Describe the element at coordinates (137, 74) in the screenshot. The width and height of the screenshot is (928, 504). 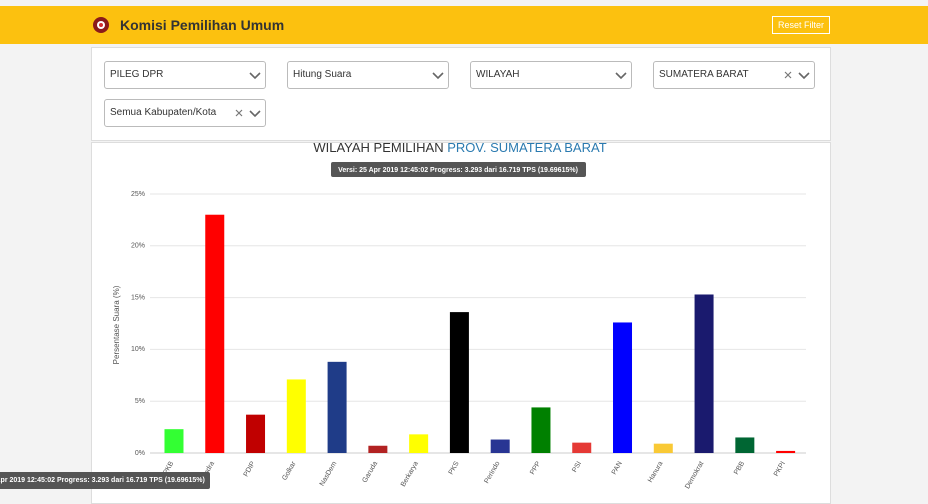
I see `filter-value: PILEG DPR` at that location.